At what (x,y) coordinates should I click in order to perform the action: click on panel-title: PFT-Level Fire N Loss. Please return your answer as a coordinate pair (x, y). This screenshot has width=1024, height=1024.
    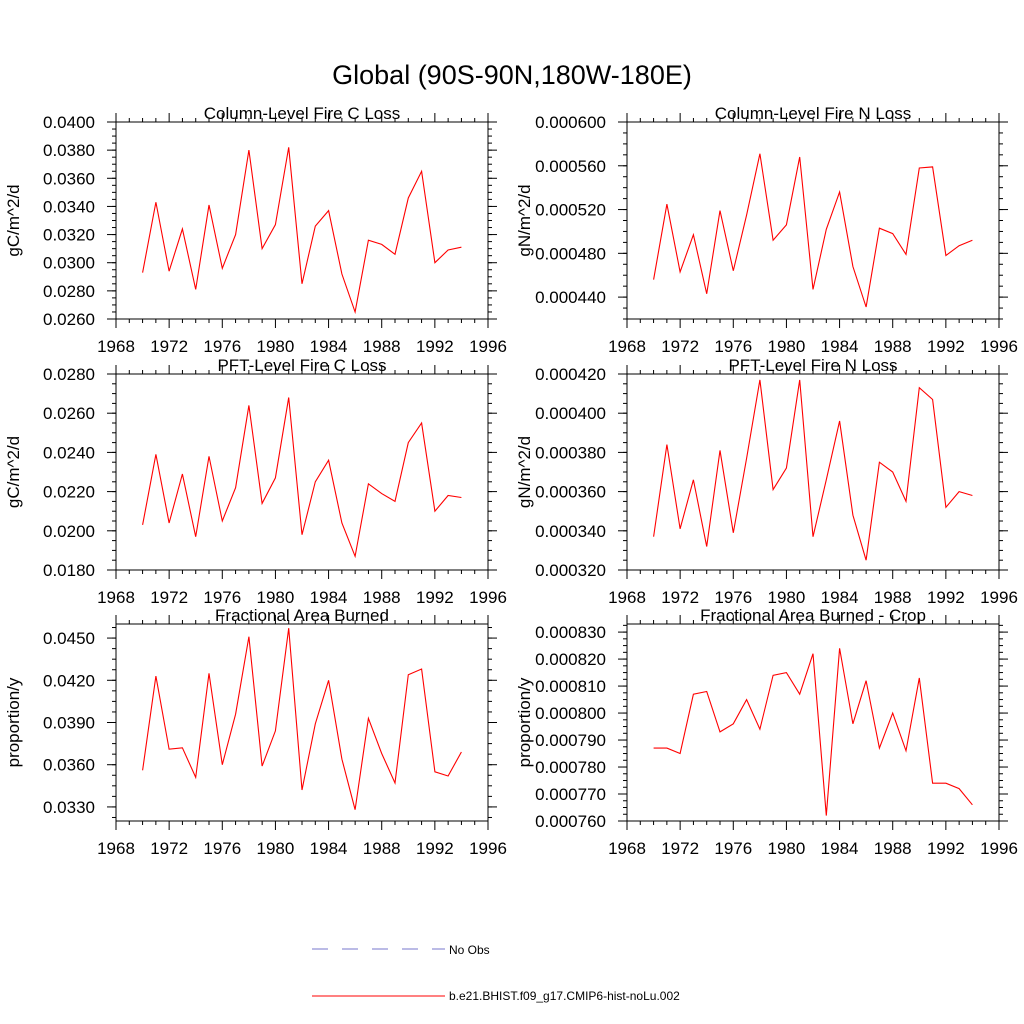
    Looking at the image, I should click on (812, 365).